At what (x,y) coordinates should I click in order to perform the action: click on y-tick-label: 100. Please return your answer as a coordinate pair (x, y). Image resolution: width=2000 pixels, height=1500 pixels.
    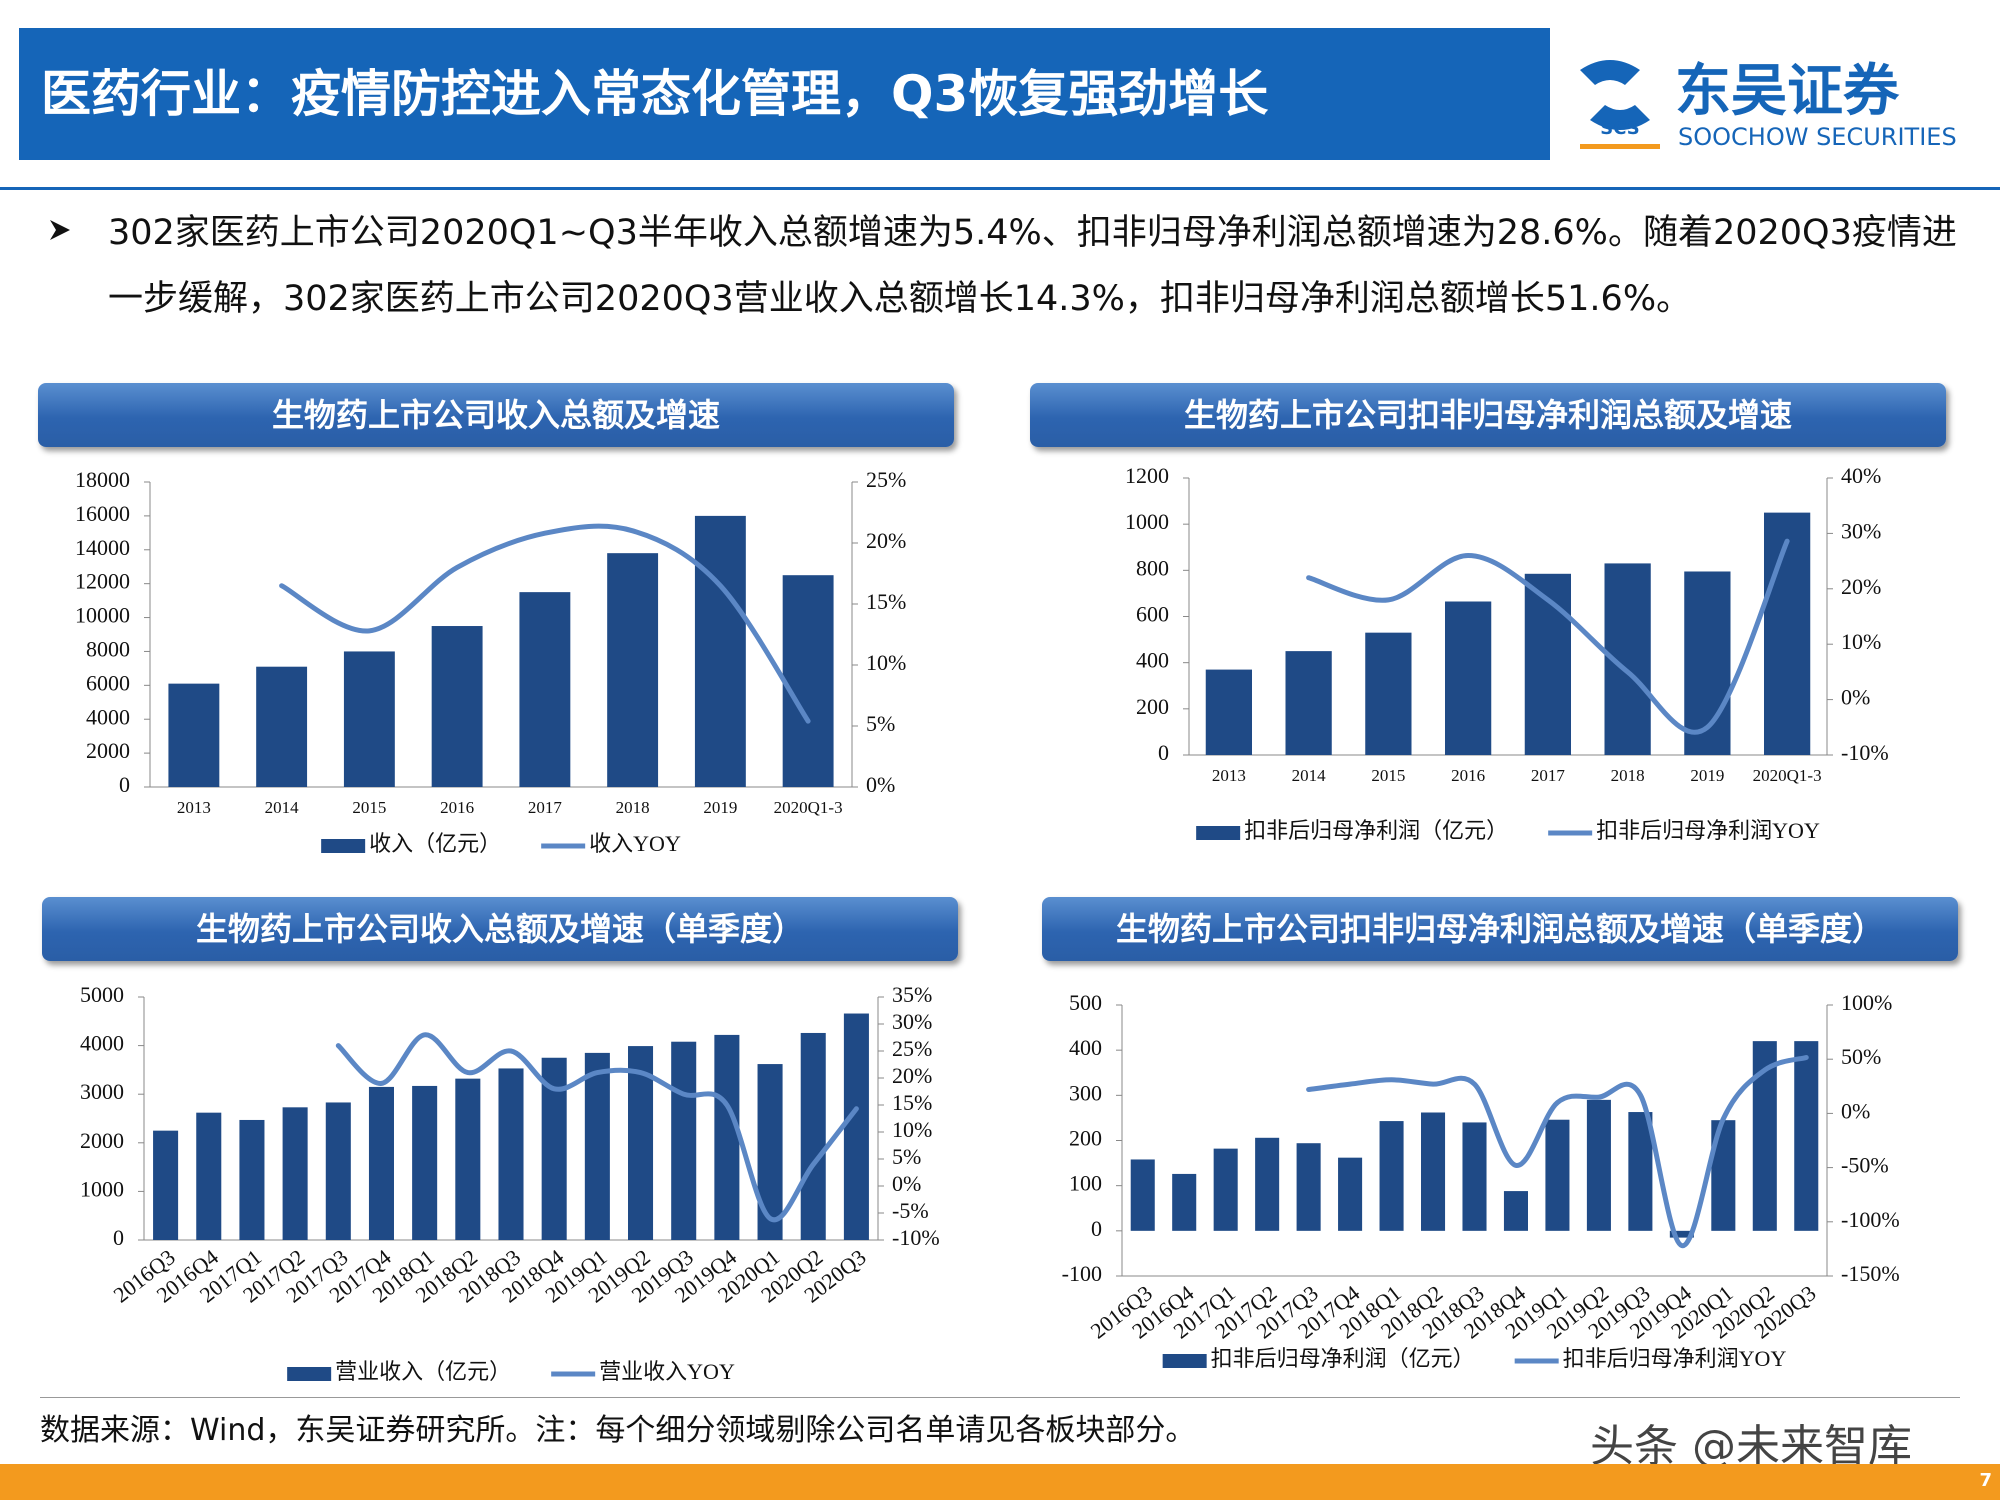
    Looking at the image, I should click on (1085, 1183).